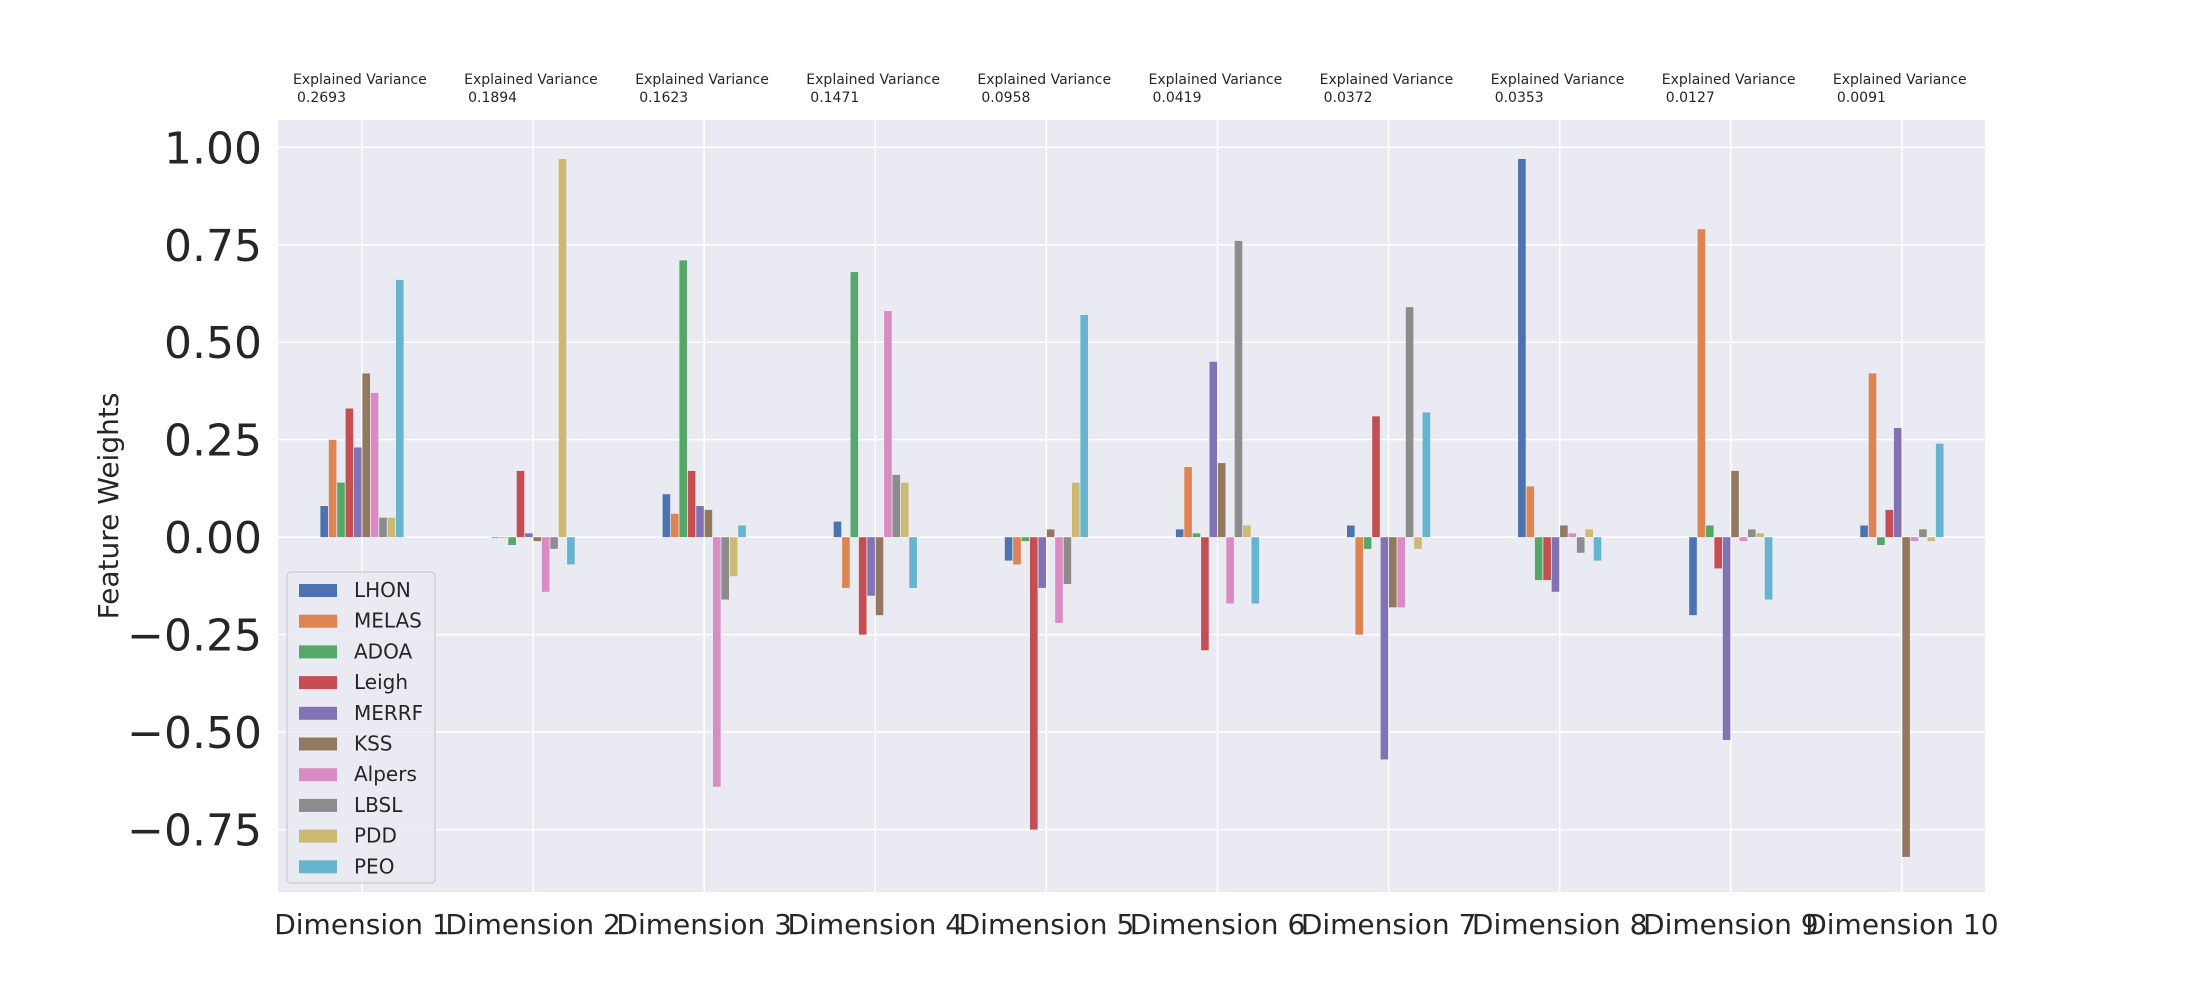 This screenshot has width=2200, height=1004. Describe the element at coordinates (533, 924) in the screenshot. I see `x-tick-label: Dimension 2` at that location.